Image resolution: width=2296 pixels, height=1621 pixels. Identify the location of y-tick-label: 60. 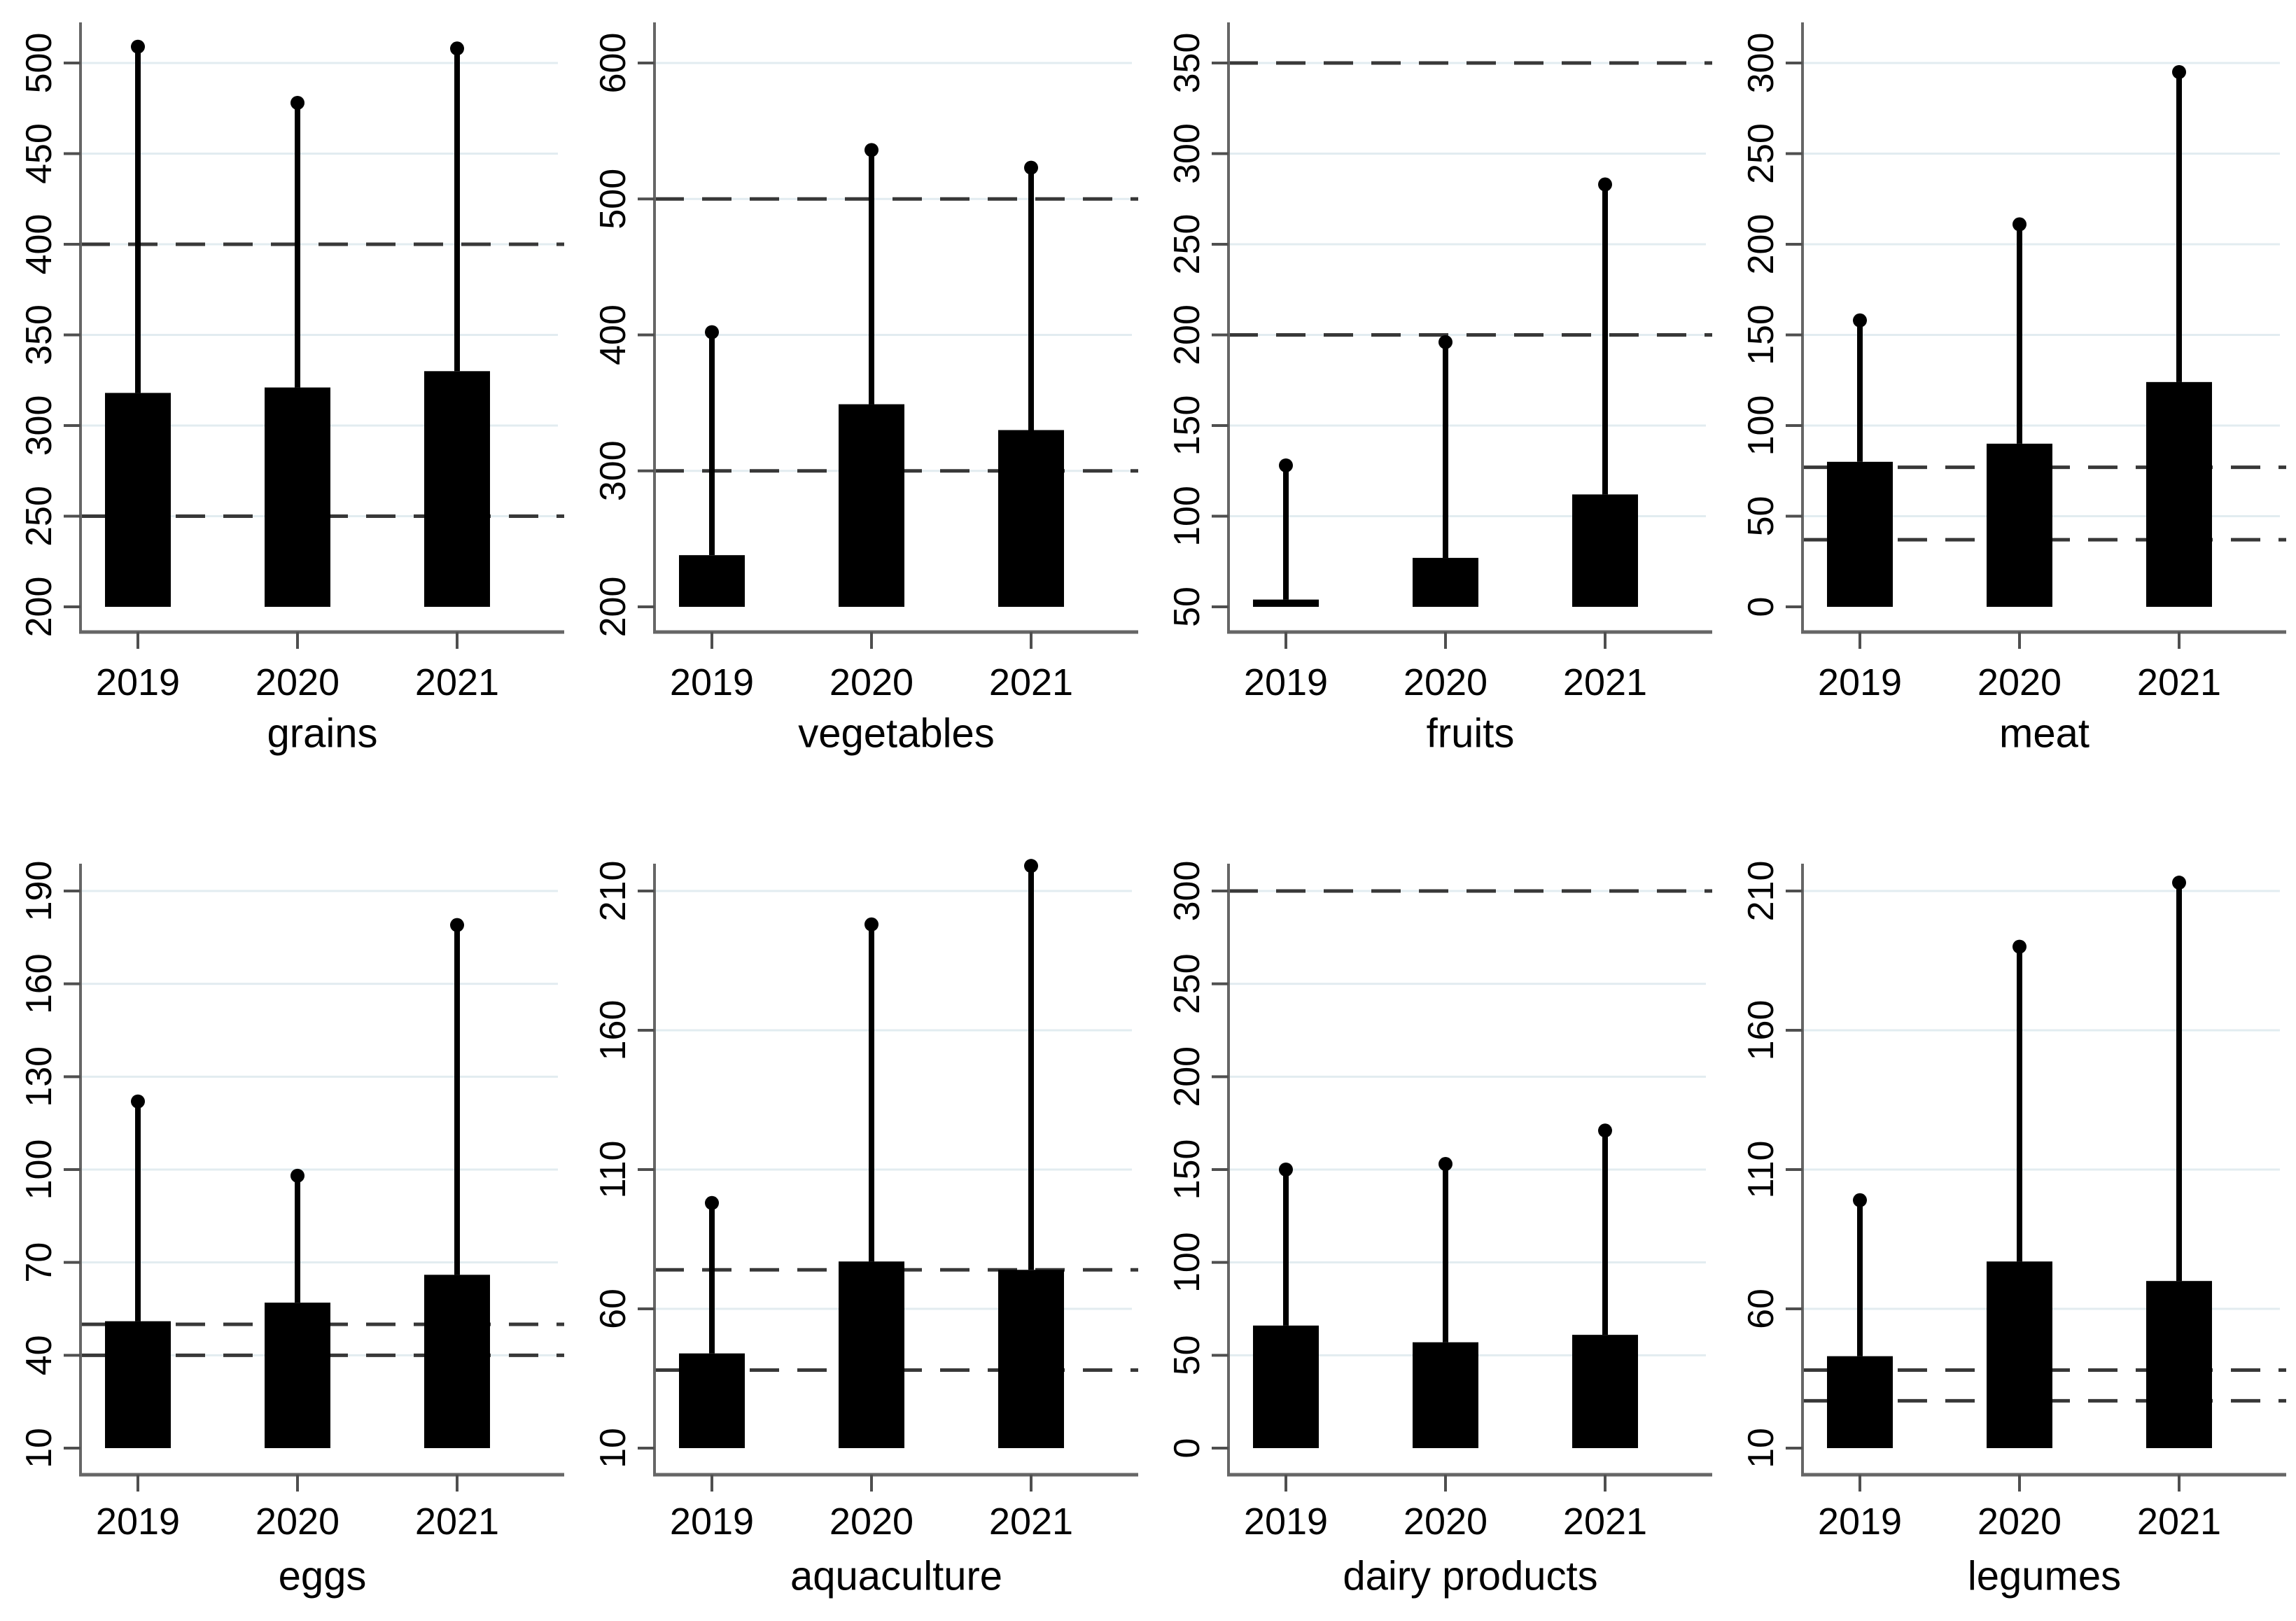
(613, 1309).